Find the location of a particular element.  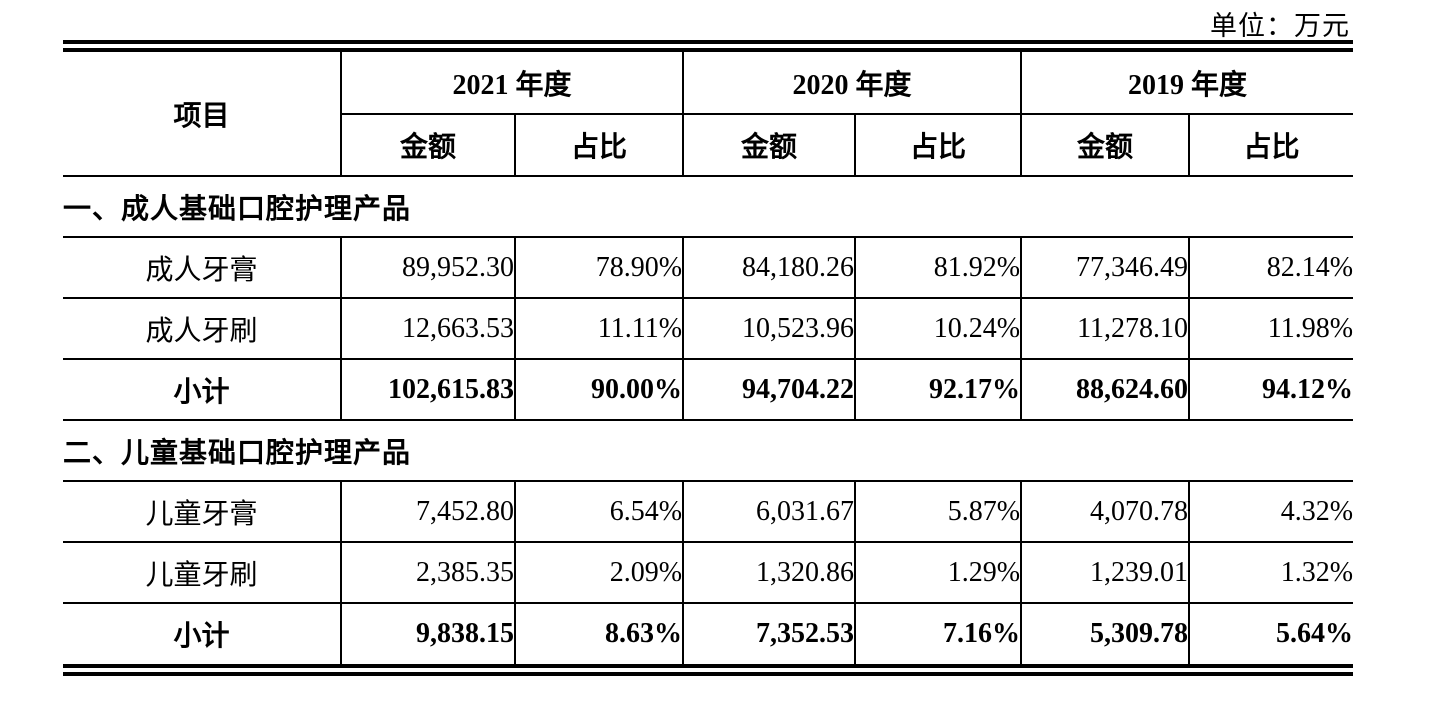

amount-cell: 102,615.83 is located at coordinates (428, 389).